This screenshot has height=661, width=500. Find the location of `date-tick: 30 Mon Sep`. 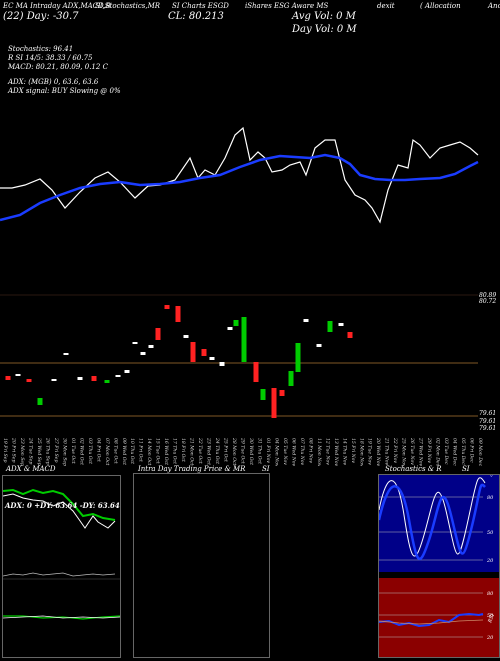

date-tick: 30 Mon Sep is located at coordinates (64, 452).